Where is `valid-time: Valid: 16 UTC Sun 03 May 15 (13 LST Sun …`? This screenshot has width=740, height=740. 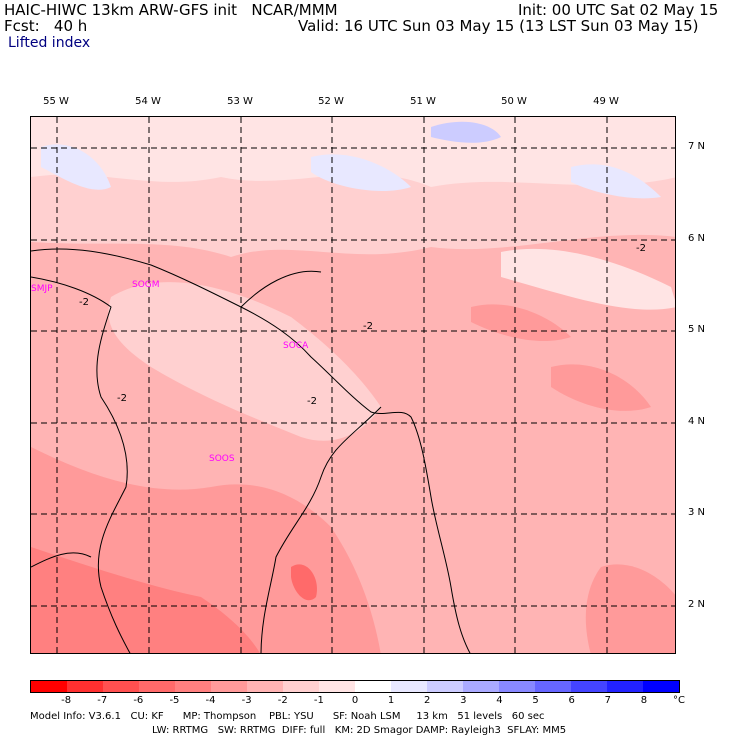 valid-time: Valid: 16 UTC Sun 03 May 15 (13 LST Sun … is located at coordinates (498, 26).